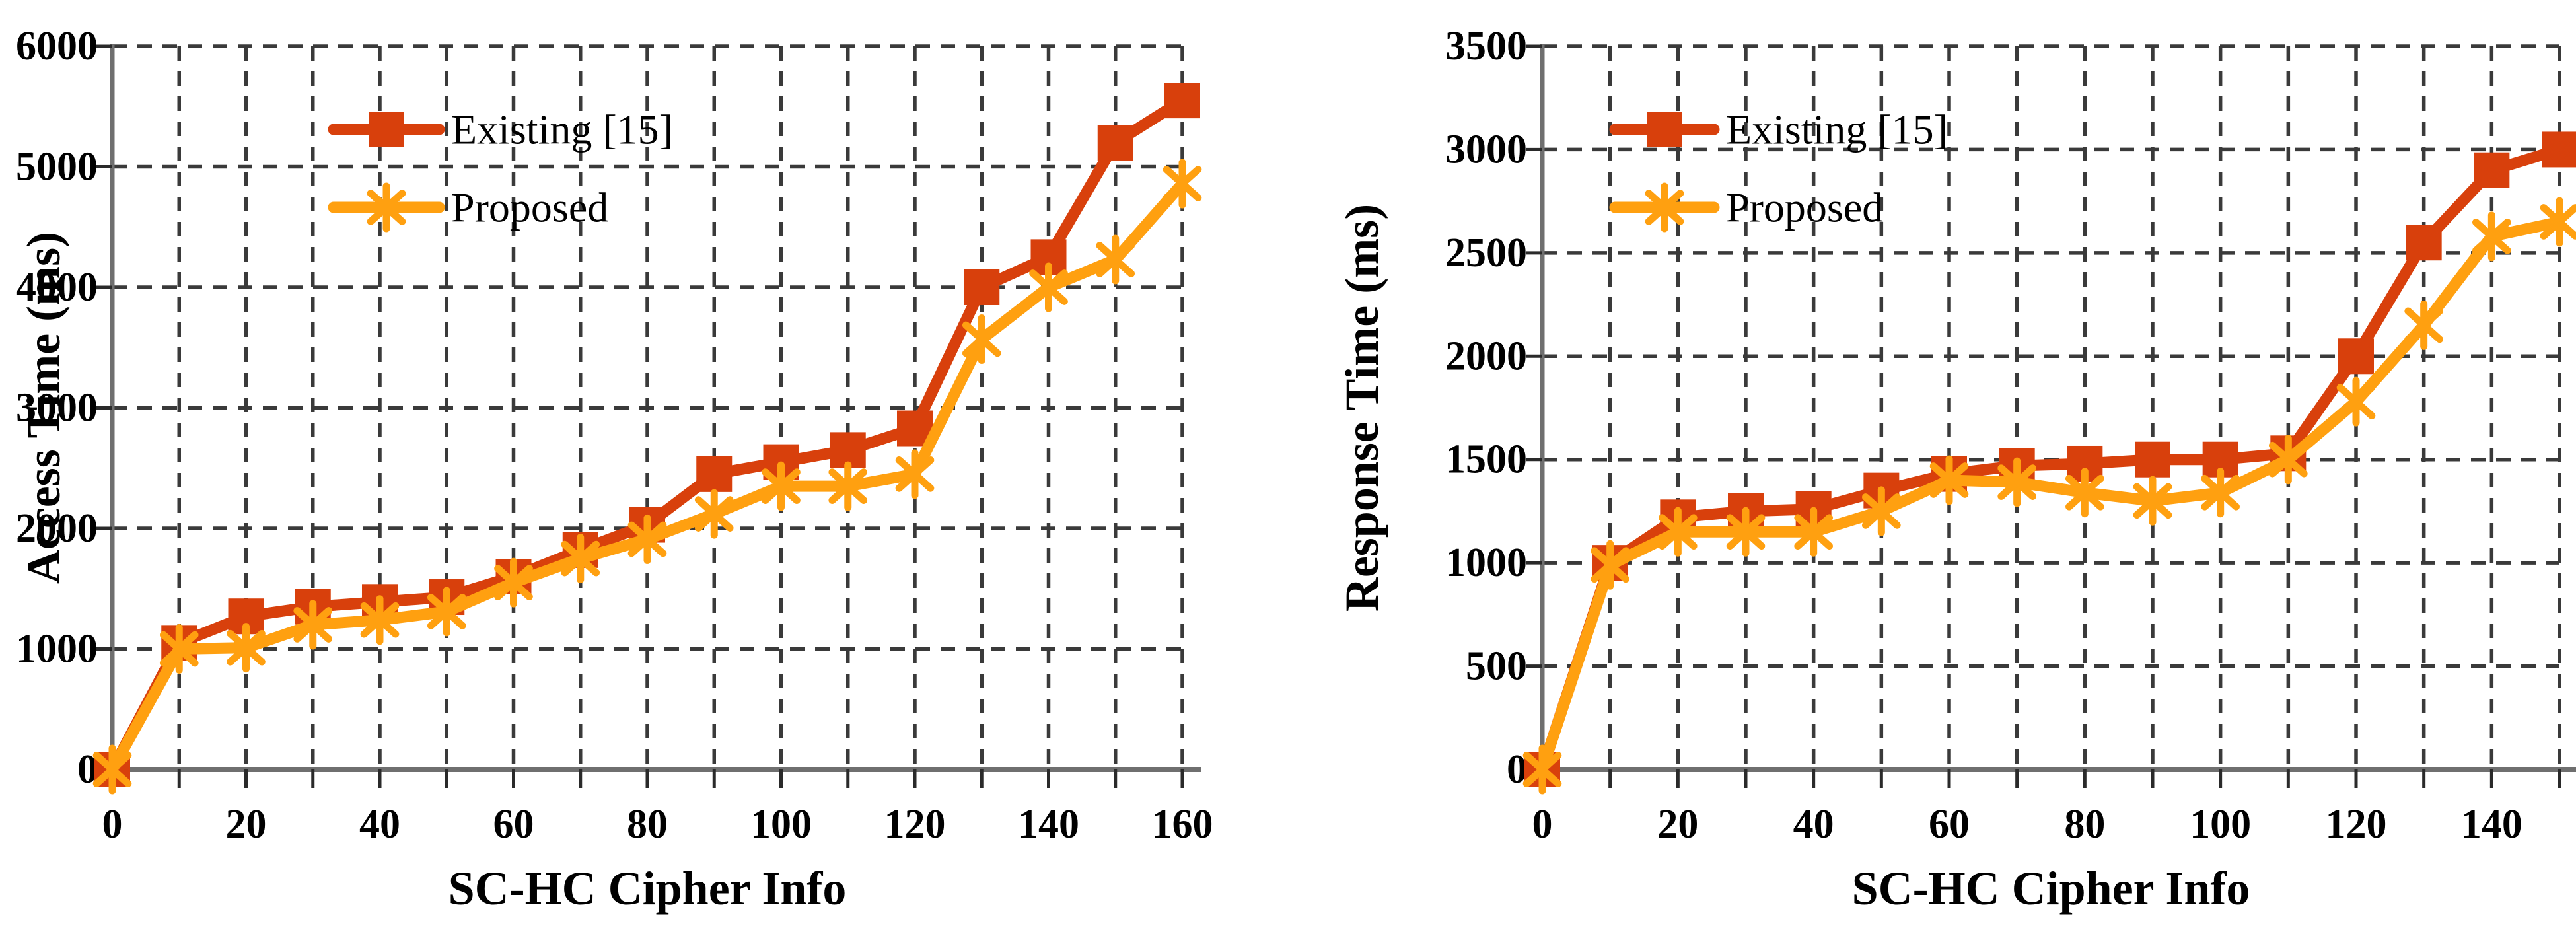 This screenshot has width=2576, height=930. What do you see at coordinates (57, 46) in the screenshot?
I see `y-tick-label: 6000` at bounding box center [57, 46].